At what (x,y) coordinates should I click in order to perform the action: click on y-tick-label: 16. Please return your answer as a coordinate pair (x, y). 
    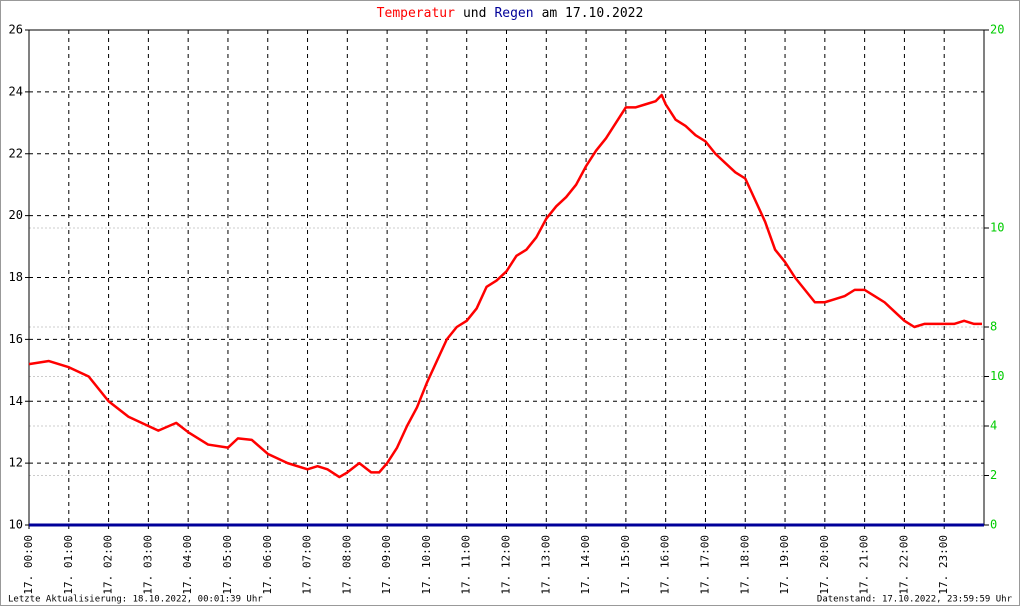
    Looking at the image, I should click on (16, 339).